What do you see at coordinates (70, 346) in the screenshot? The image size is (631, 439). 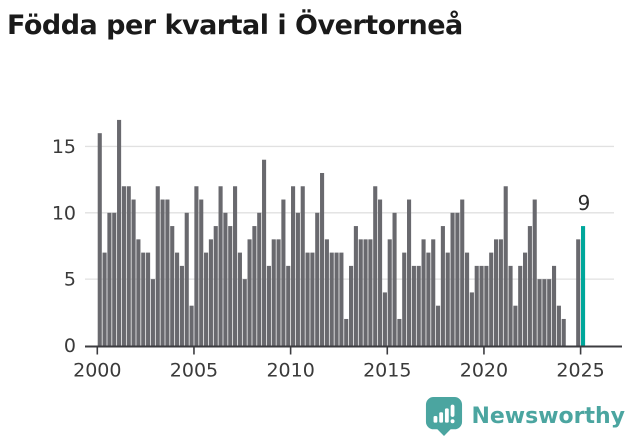 I see `y-tick-label-0: 0` at bounding box center [70, 346].